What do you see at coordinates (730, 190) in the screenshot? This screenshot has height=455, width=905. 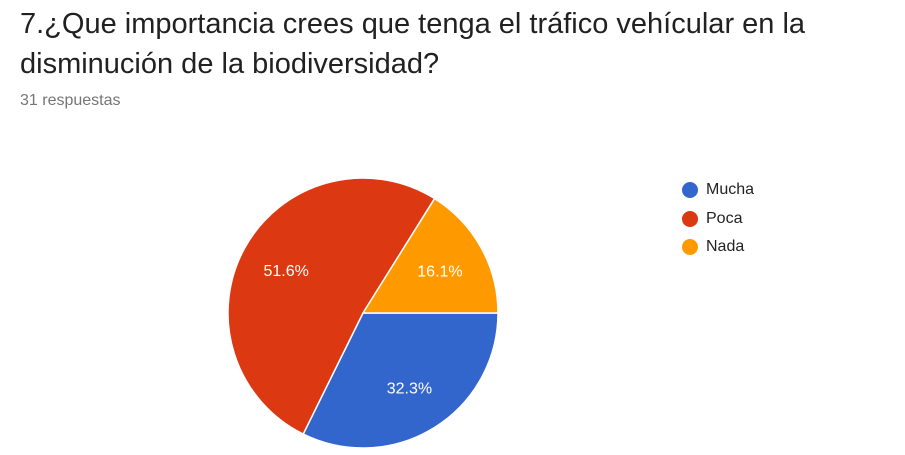 I see `legend-label-mucha: Mucha` at bounding box center [730, 190].